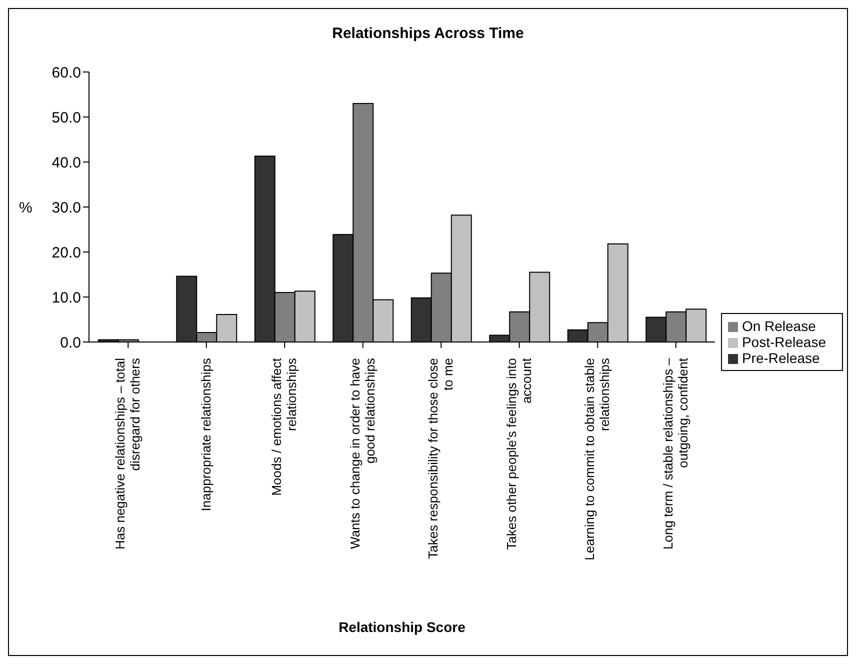 The height and width of the screenshot is (664, 856). I want to click on y-tick-label: 10.0, so click(66, 297).